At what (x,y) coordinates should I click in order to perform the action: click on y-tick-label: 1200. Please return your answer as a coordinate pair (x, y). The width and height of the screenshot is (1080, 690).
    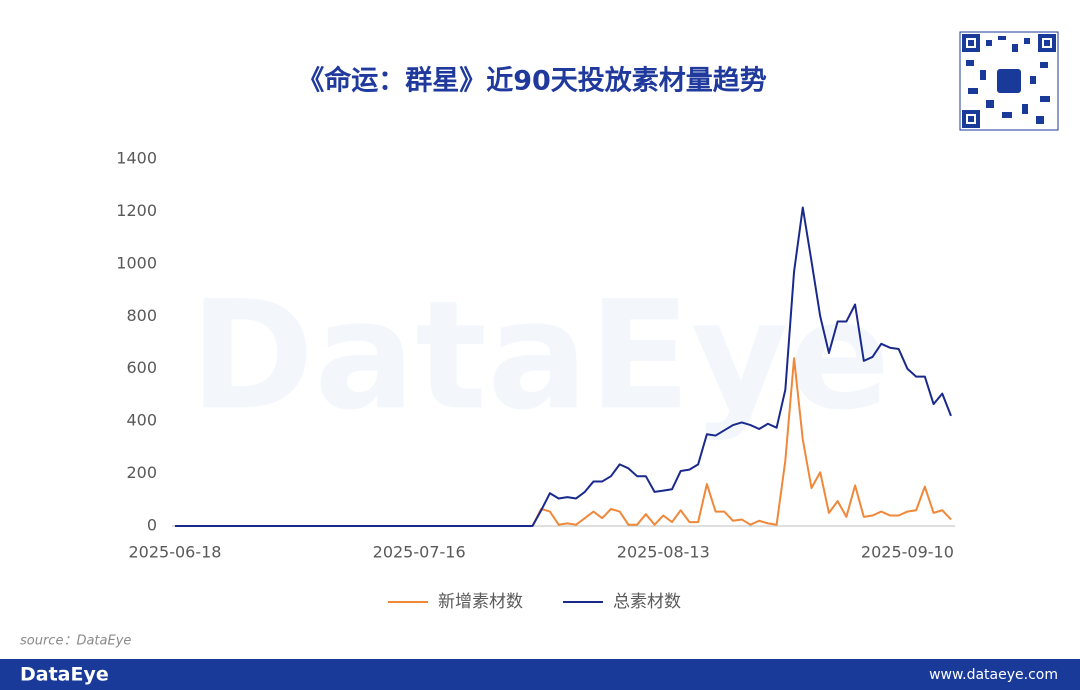
    Looking at the image, I should click on (136, 210).